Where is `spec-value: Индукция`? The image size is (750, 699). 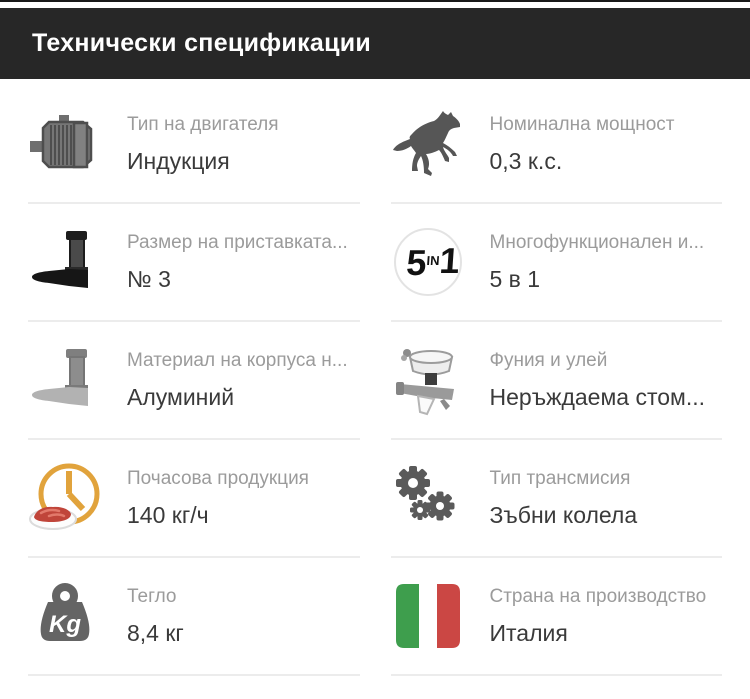 spec-value: Индукция is located at coordinates (178, 160).